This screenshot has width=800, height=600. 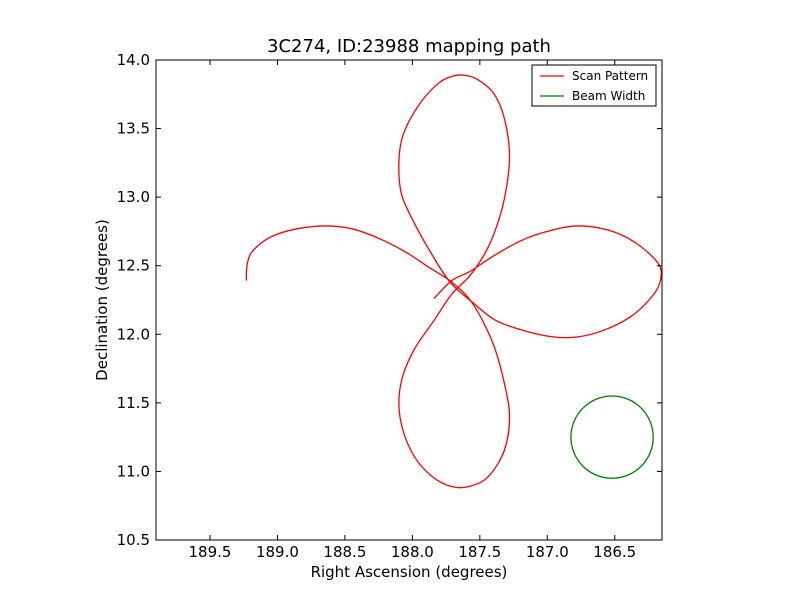 What do you see at coordinates (133, 403) in the screenshot?
I see `y-tick-label: 11.5` at bounding box center [133, 403].